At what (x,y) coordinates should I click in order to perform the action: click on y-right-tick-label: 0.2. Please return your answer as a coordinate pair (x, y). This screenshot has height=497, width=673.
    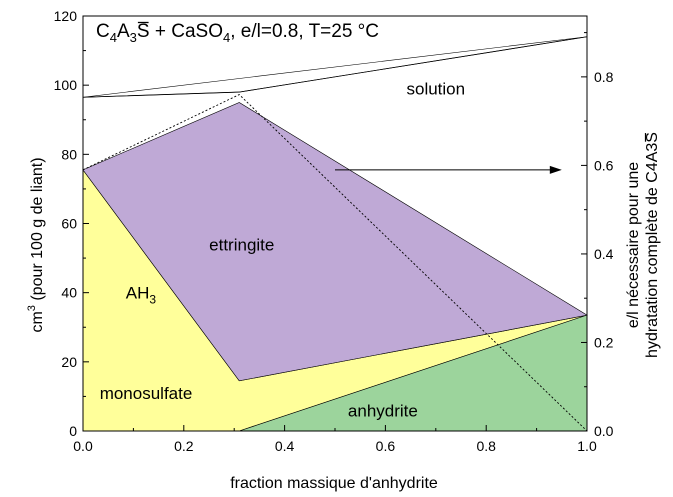
    Looking at the image, I should click on (604, 342).